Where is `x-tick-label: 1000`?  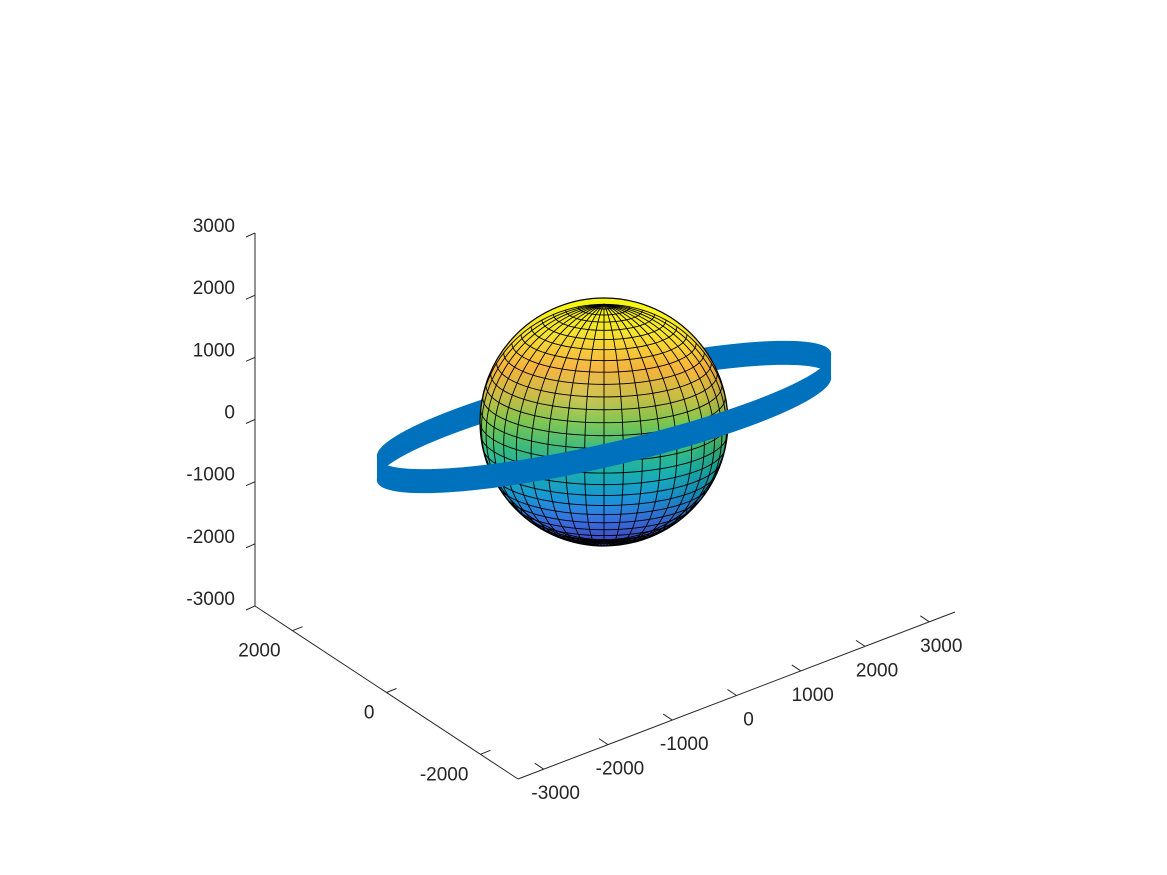
x-tick-label: 1000 is located at coordinates (813, 695).